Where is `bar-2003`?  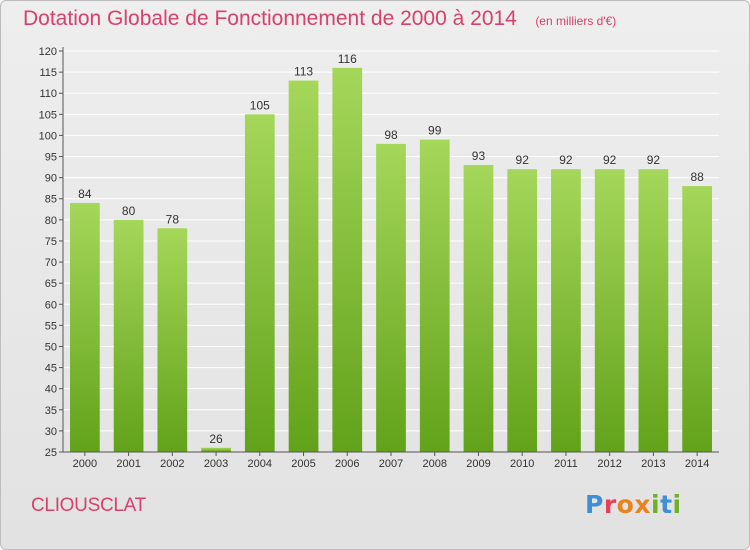
bar-2003 is located at coordinates (216, 449).